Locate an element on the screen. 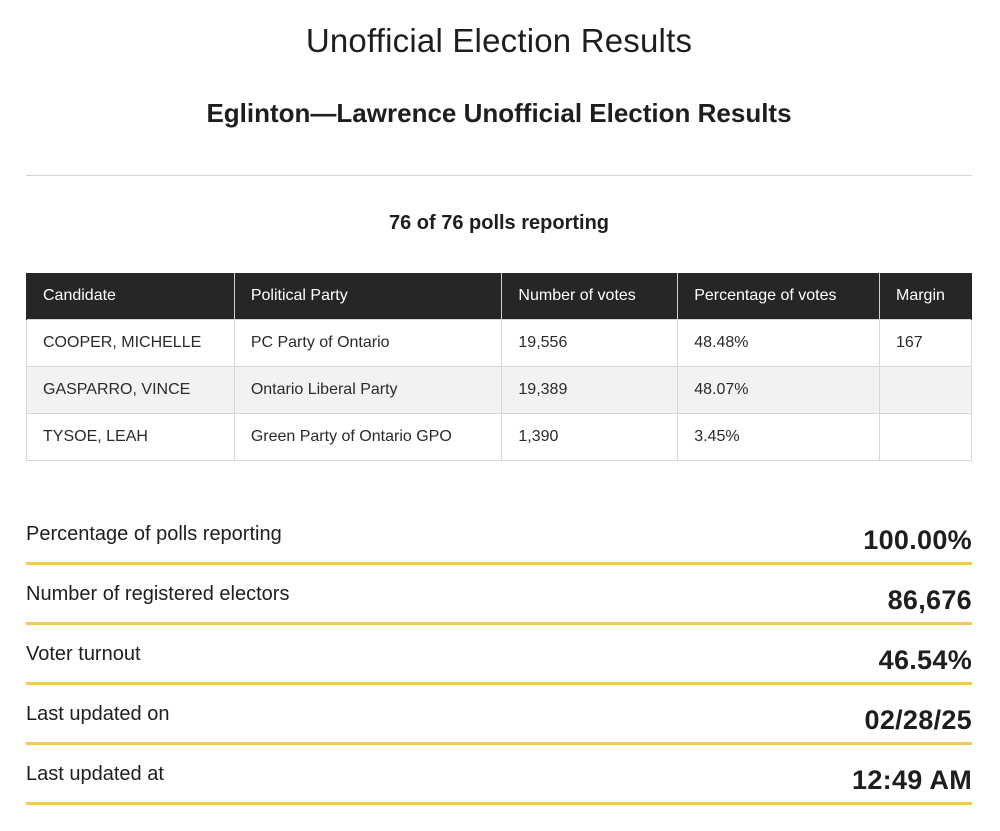 The width and height of the screenshot is (1000, 831). stat-label: Voter turnout is located at coordinates (83, 654).